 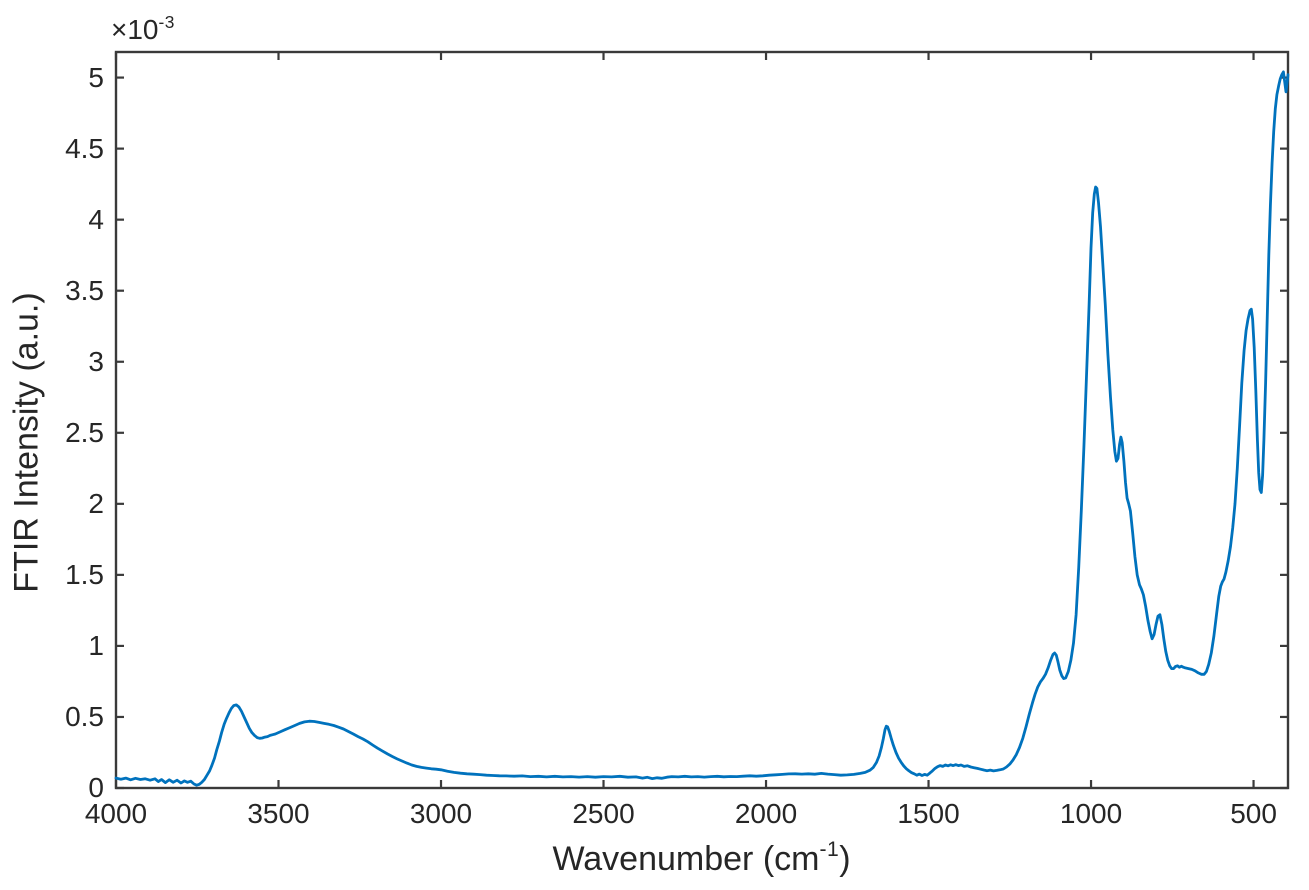 I want to click on x-tick-label: 1000, so click(x=1091, y=813).